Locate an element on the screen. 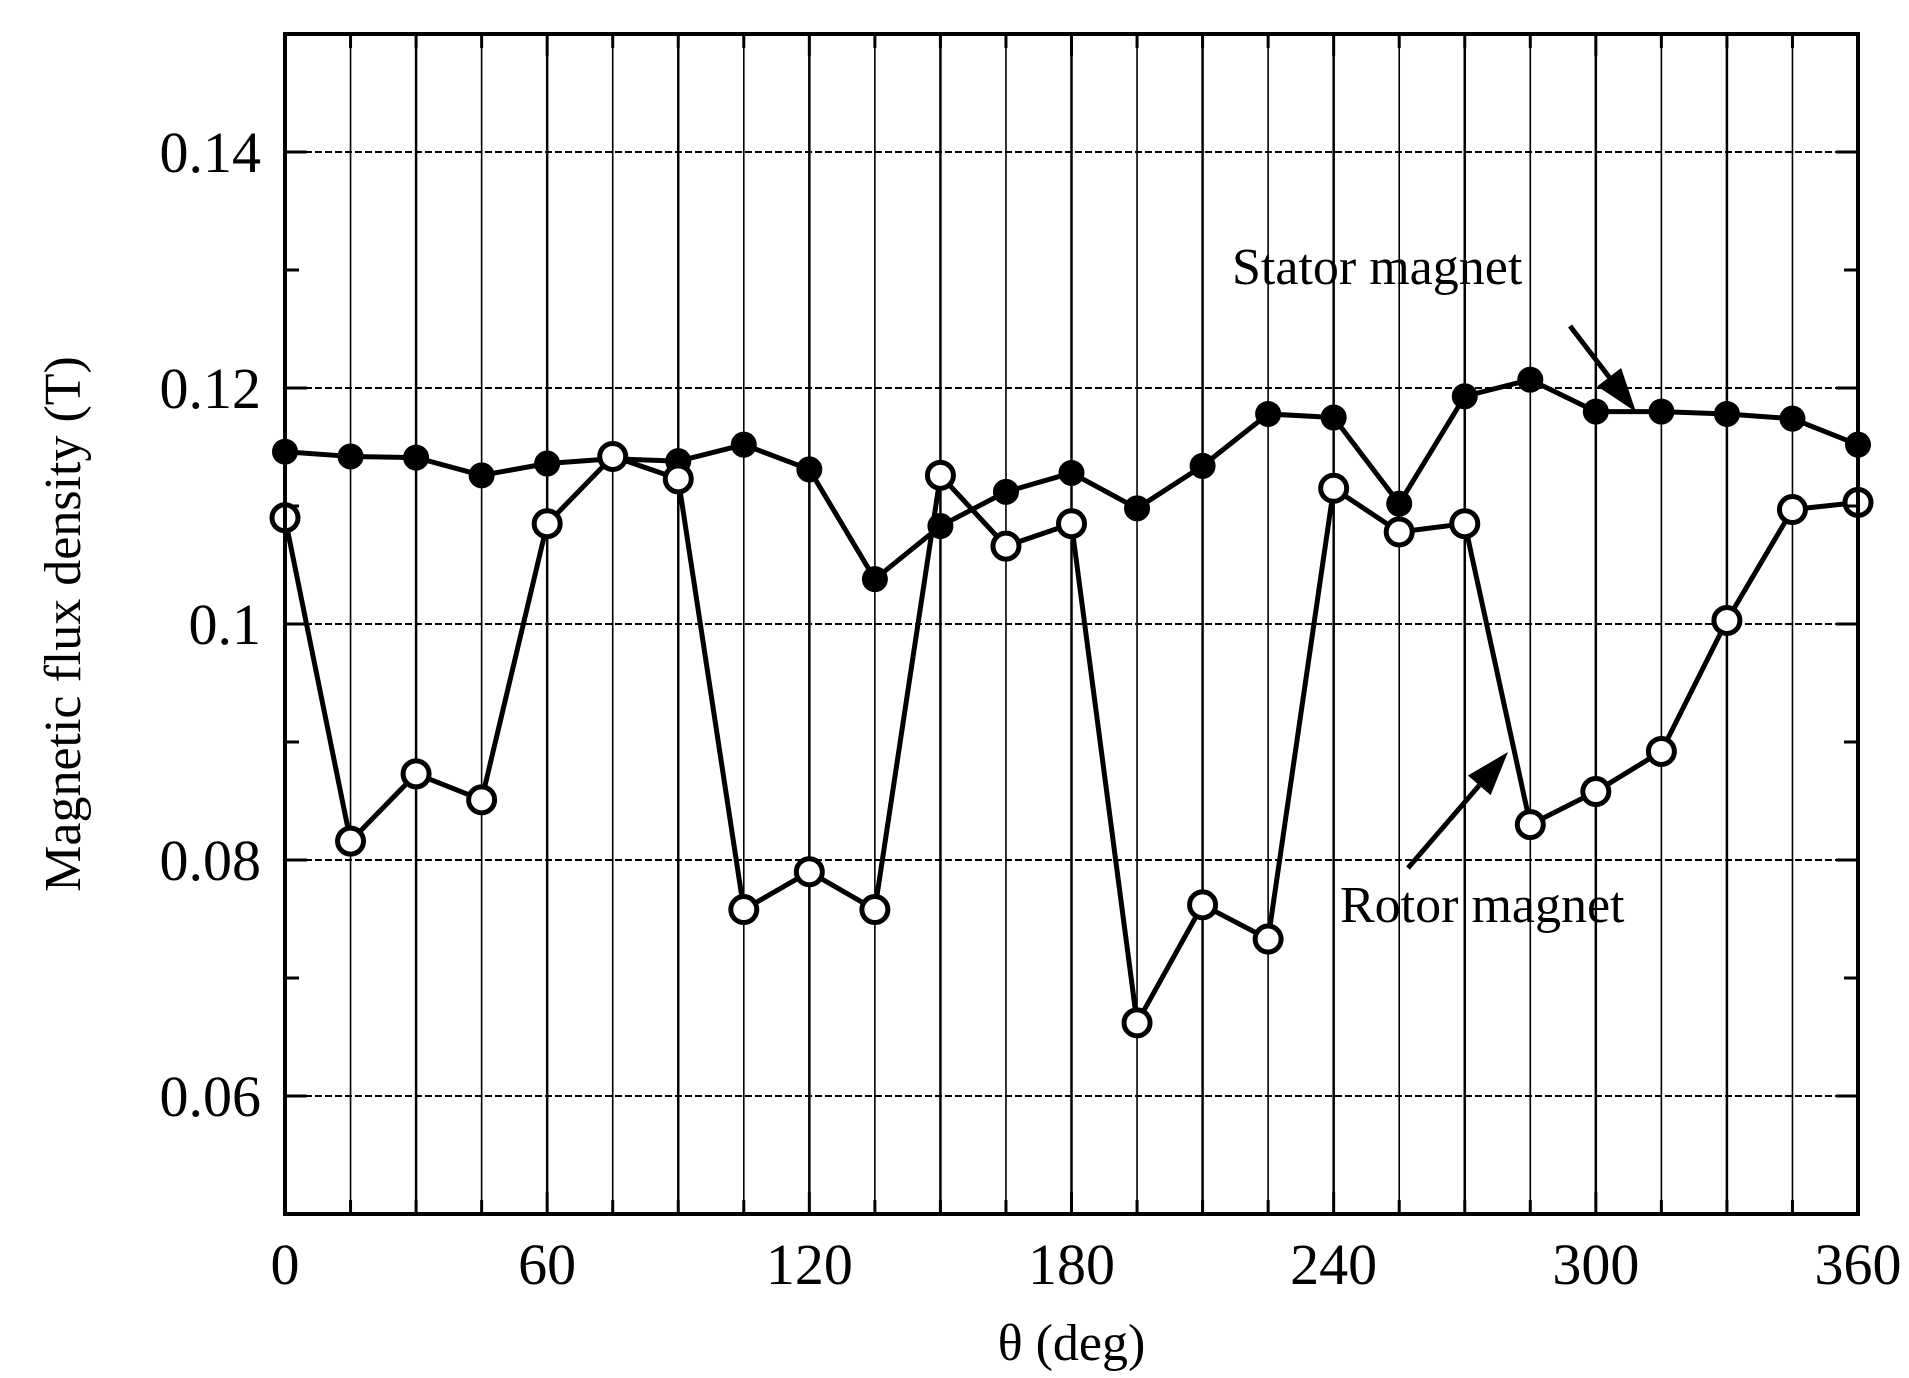  x-tick-label: 120 is located at coordinates (809, 1264).